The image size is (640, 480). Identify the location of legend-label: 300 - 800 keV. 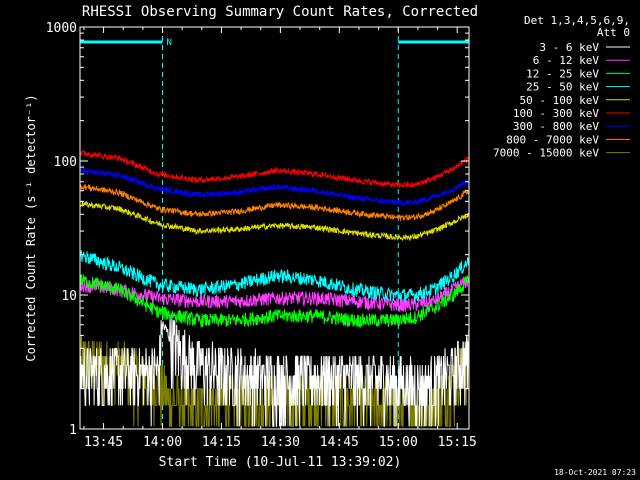
(556, 126).